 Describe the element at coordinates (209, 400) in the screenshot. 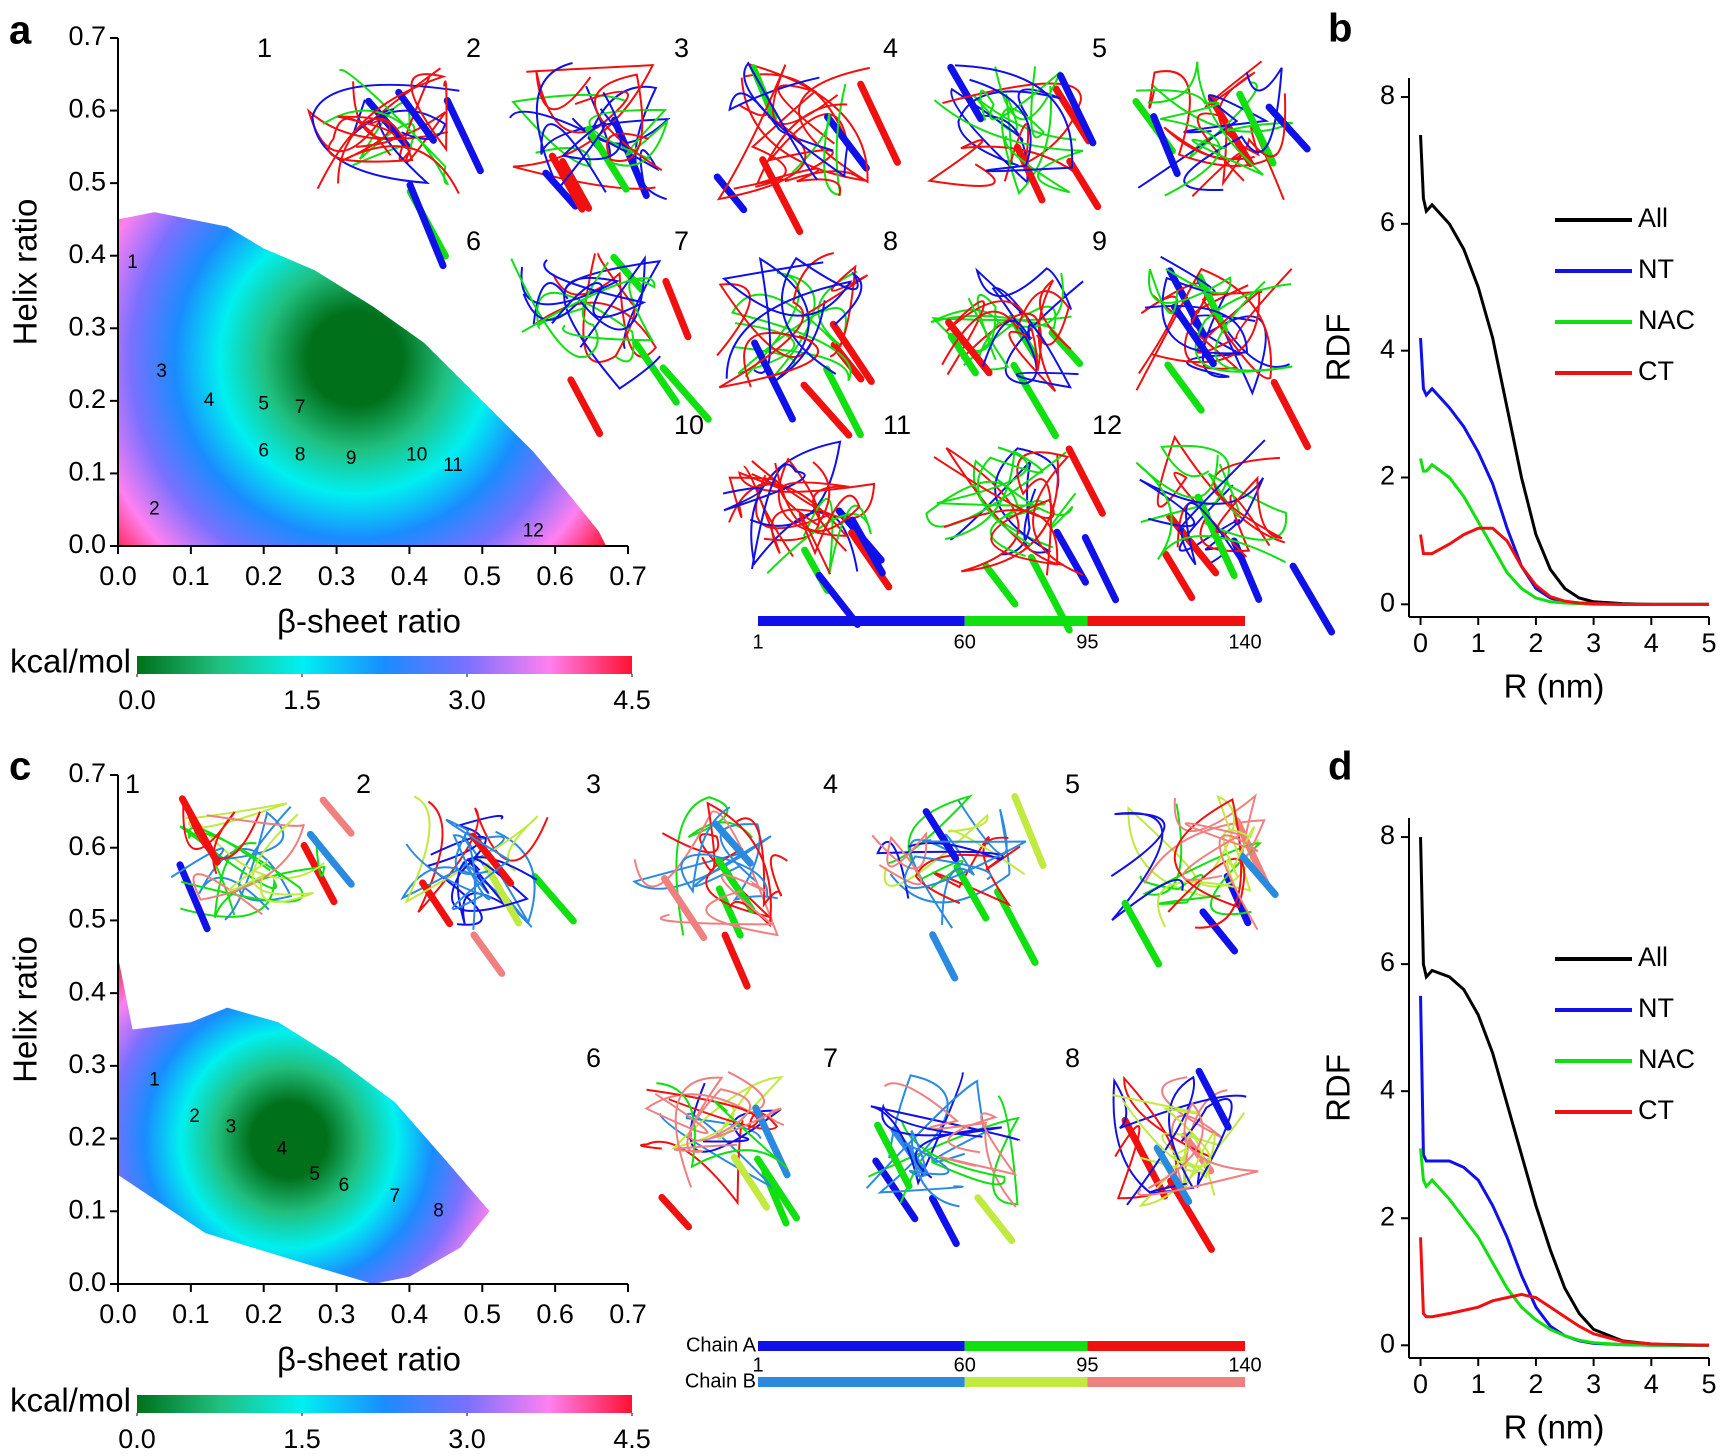

I see `basin-label: 4` at that location.